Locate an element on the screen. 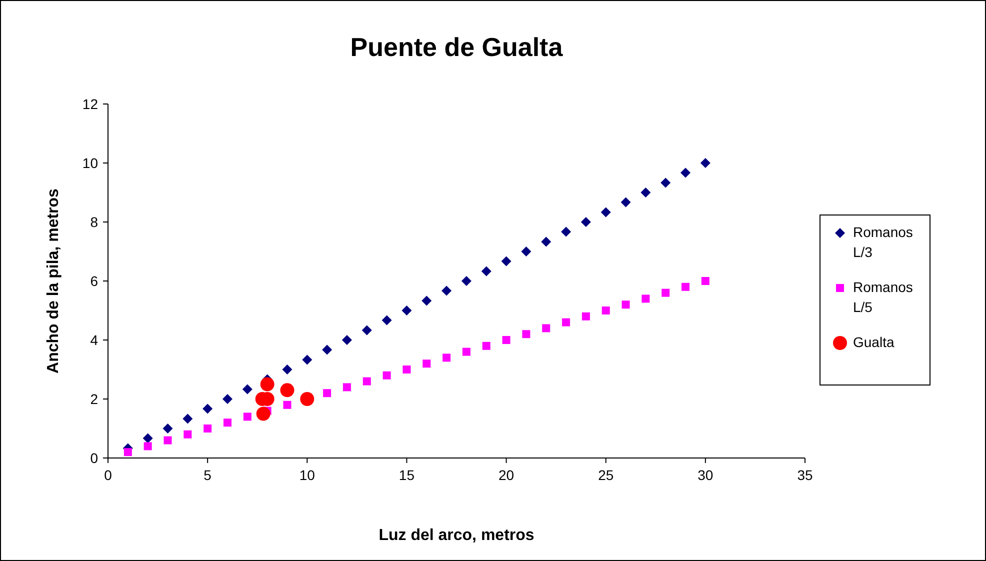 This screenshot has width=986, height=561. y-tick-label: 2 is located at coordinates (94, 399).